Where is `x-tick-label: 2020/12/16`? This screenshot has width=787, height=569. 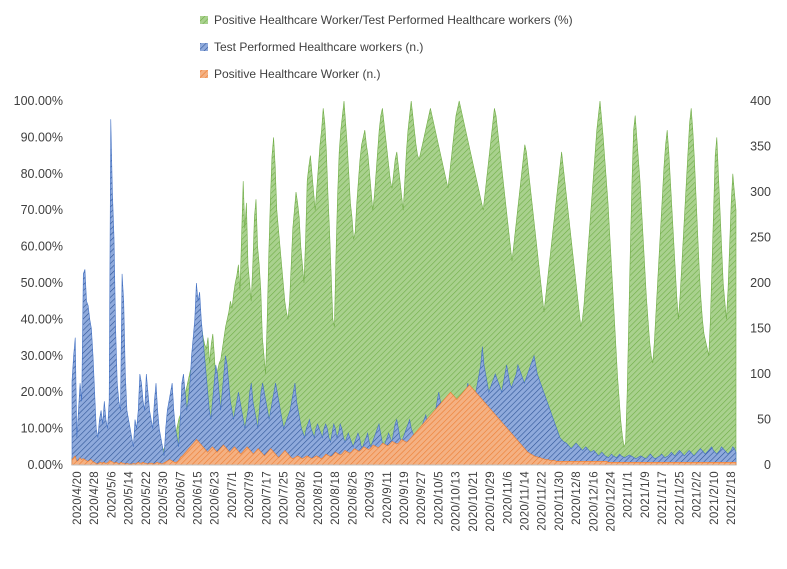 x-tick-label: 2020/12/16 is located at coordinates (594, 501).